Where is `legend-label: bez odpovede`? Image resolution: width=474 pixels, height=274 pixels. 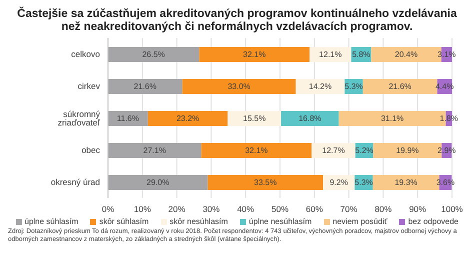
legend-label: bez odpovede is located at coordinates (432, 221).